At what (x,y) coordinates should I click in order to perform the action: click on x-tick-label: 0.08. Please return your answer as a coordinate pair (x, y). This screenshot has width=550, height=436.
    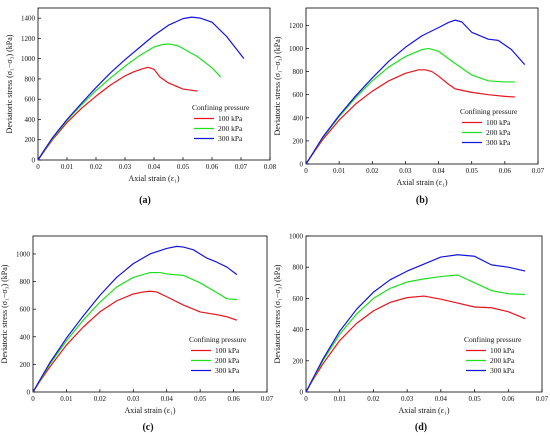
    Looking at the image, I should click on (270, 167).